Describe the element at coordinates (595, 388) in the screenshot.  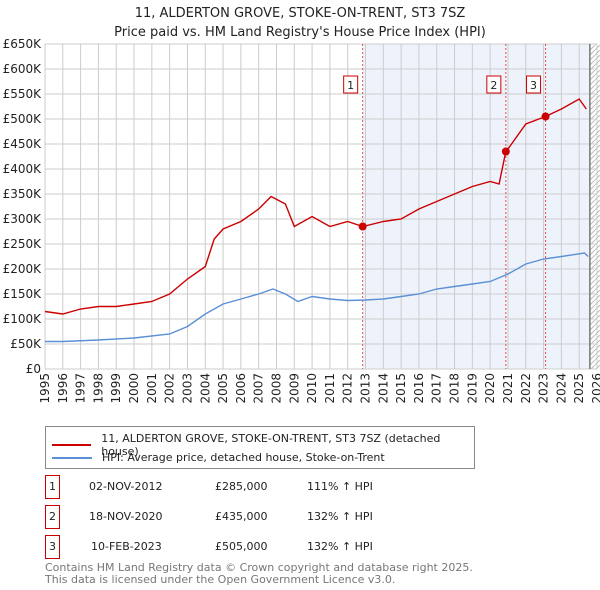
I see `x-tick-label: 2026` at that location.